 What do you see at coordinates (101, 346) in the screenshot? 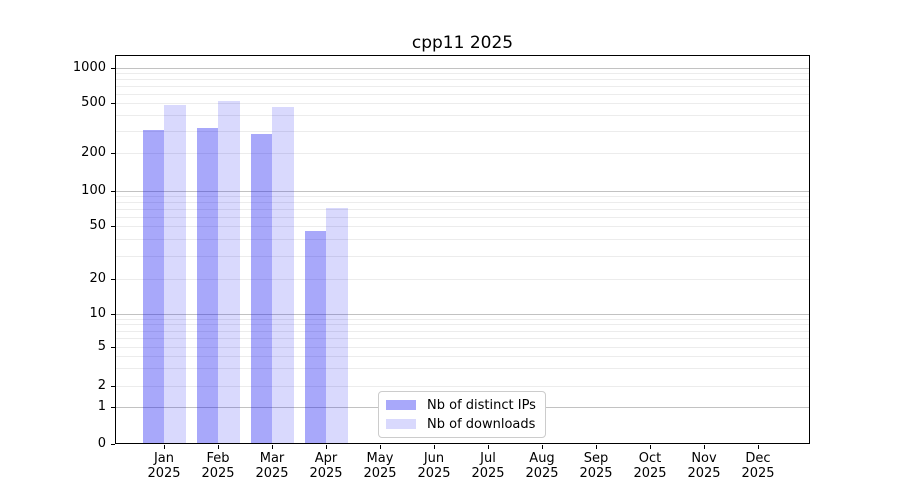
I see `y-tick-label: 5` at bounding box center [101, 346].